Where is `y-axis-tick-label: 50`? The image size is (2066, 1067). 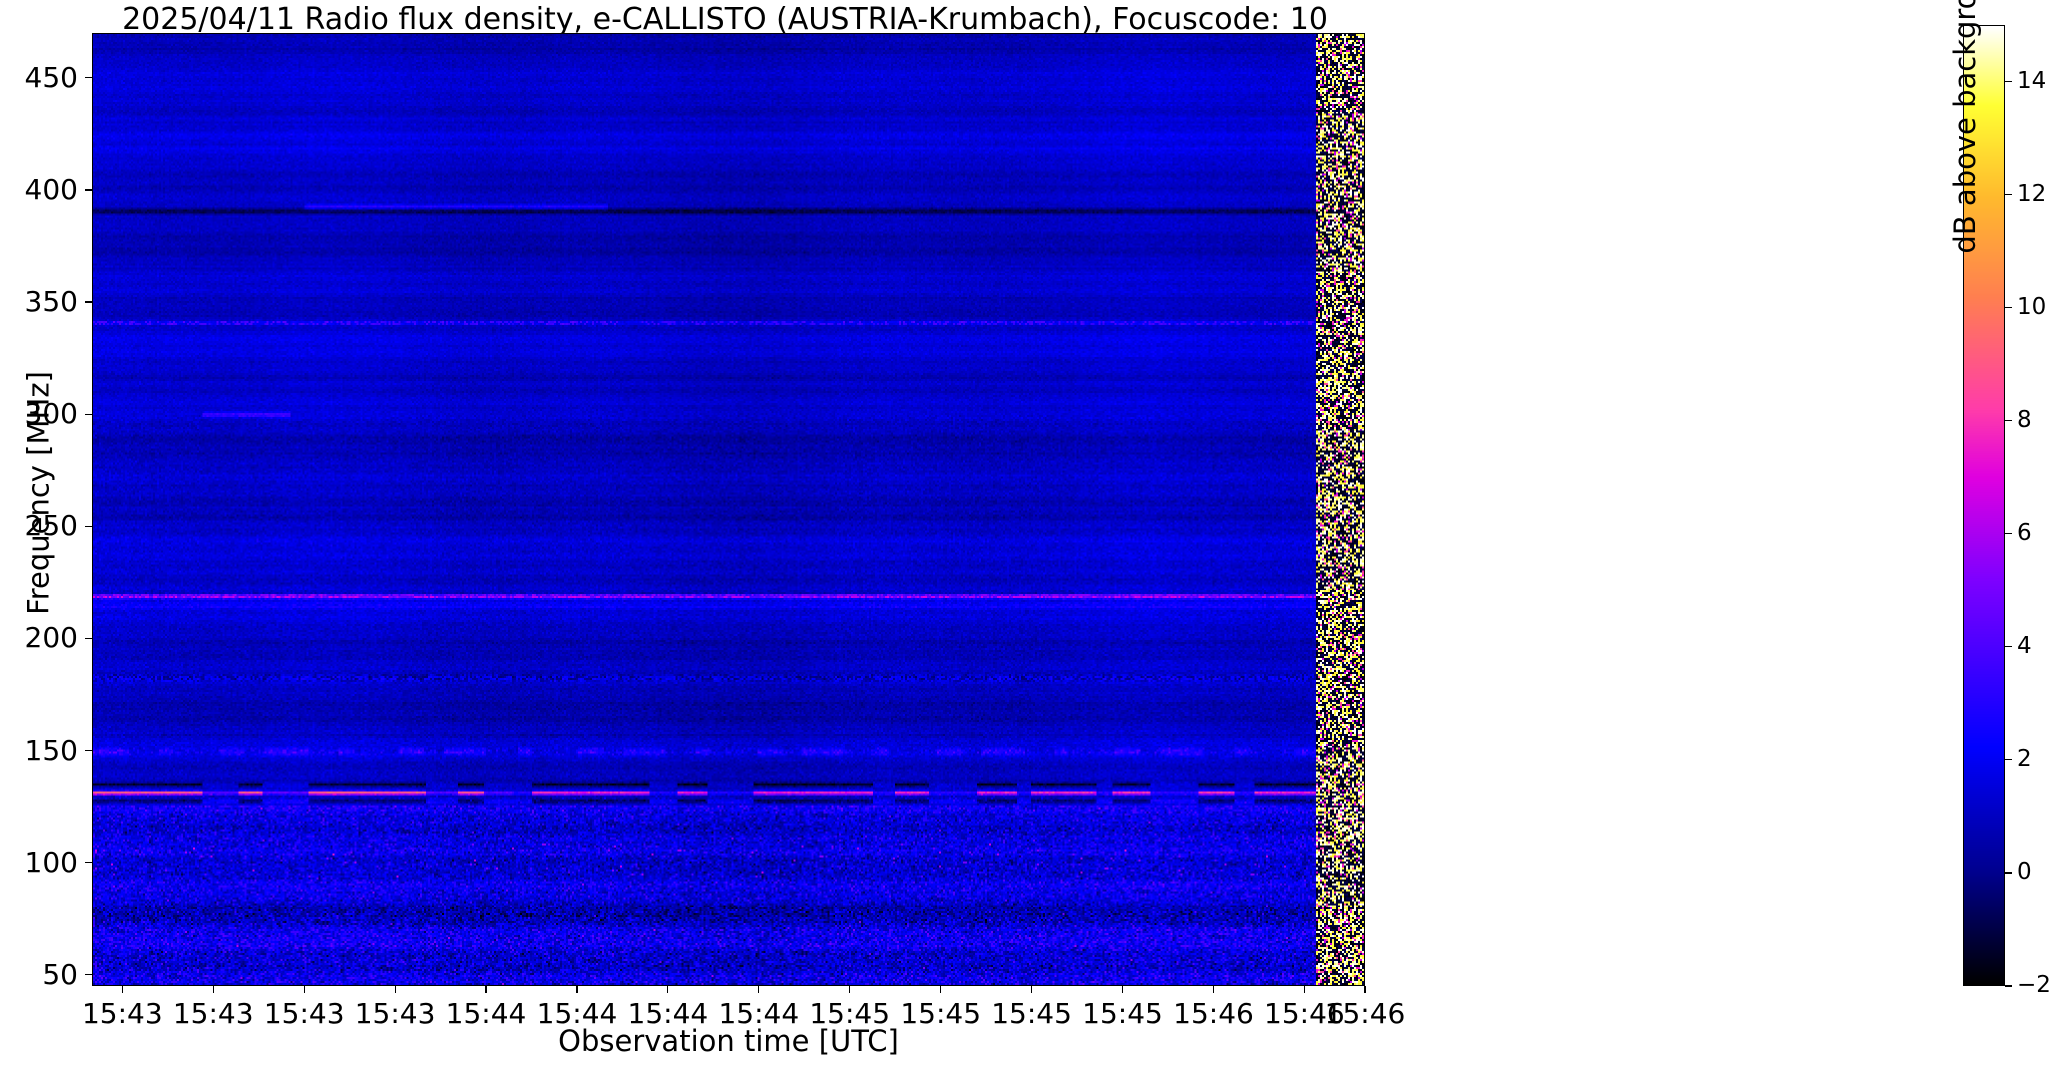 y-axis-tick-label: 50 is located at coordinates (60, 974).